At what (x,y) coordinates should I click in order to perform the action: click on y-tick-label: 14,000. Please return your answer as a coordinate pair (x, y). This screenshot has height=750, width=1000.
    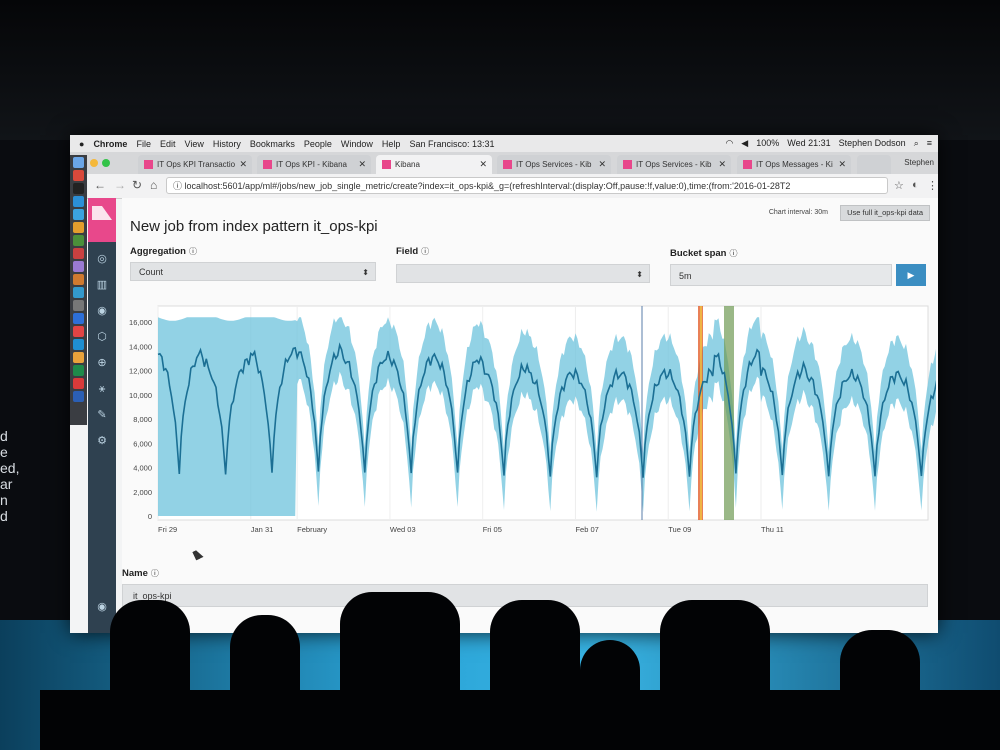
    Looking at the image, I should click on (140, 346).